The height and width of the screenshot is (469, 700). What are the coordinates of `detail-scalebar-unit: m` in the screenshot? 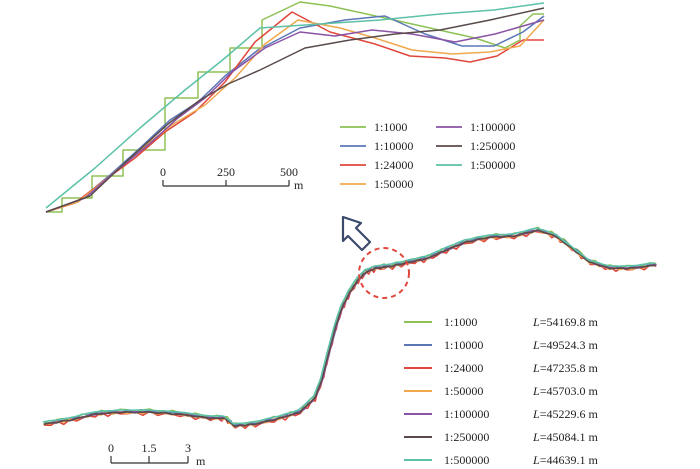 It's located at (299, 185).